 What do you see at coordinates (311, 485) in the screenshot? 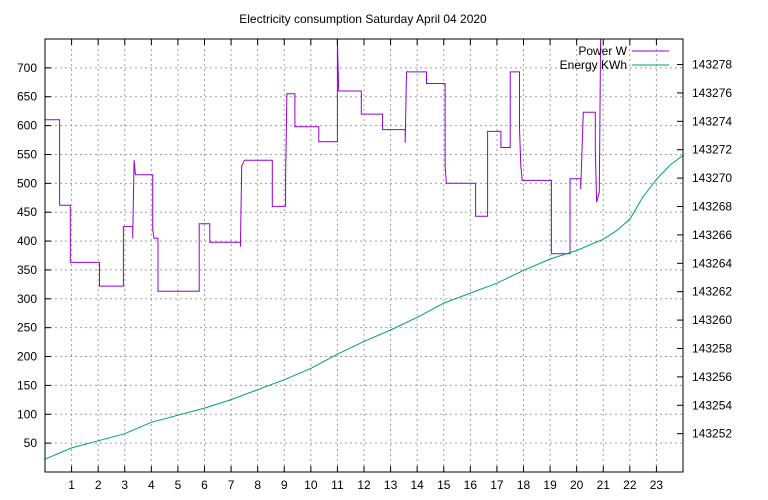
I see `x-tick-label: 10` at bounding box center [311, 485].